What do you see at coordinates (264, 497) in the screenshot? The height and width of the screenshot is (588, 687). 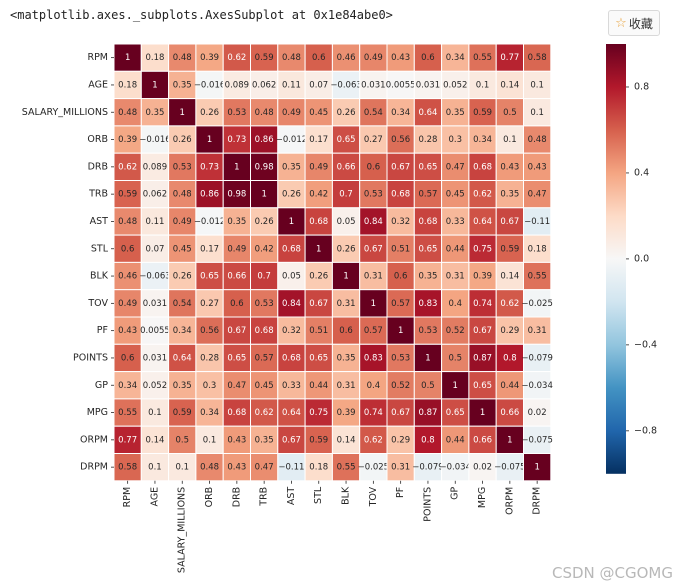 I see `x-tick-label: TRB` at bounding box center [264, 497].